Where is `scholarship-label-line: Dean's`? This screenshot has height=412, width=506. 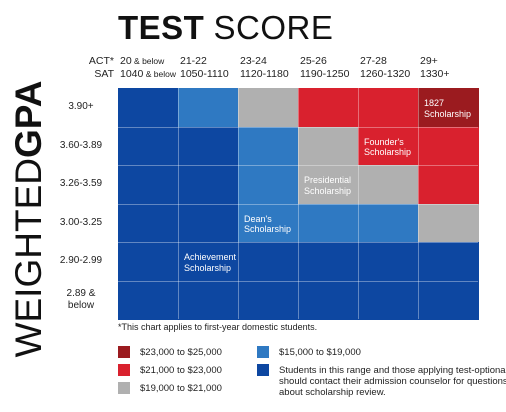
scholarship-label-line: Dean's is located at coordinates (258, 218).